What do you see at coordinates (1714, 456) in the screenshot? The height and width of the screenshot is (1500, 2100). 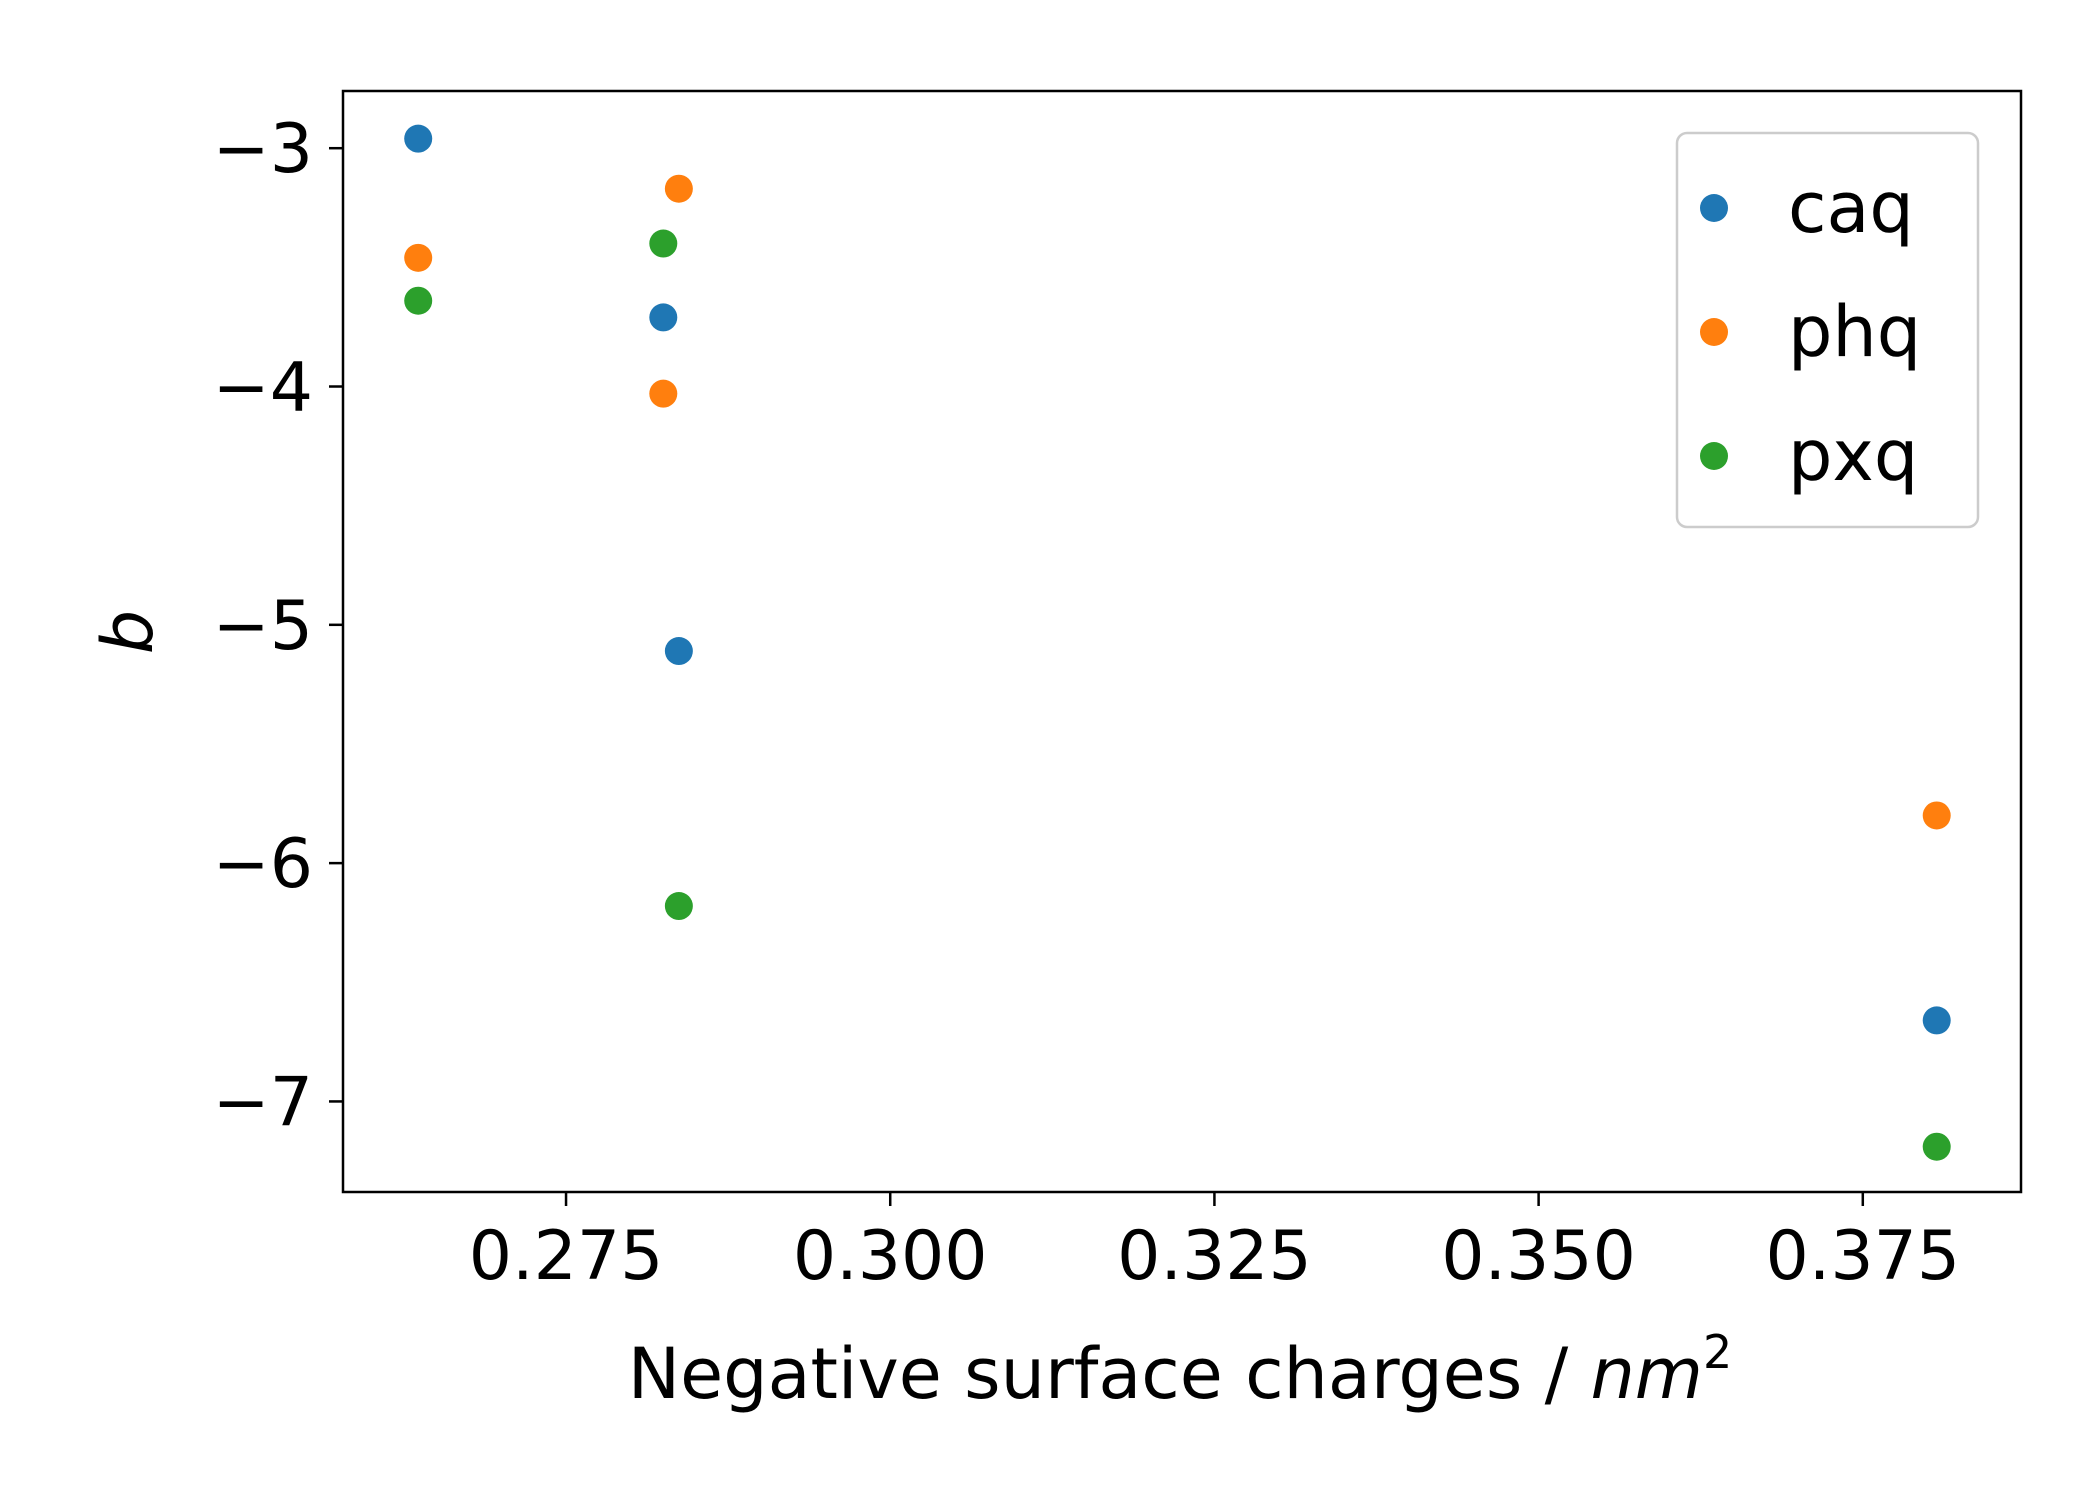 I see `legend-marker-pxq` at bounding box center [1714, 456].